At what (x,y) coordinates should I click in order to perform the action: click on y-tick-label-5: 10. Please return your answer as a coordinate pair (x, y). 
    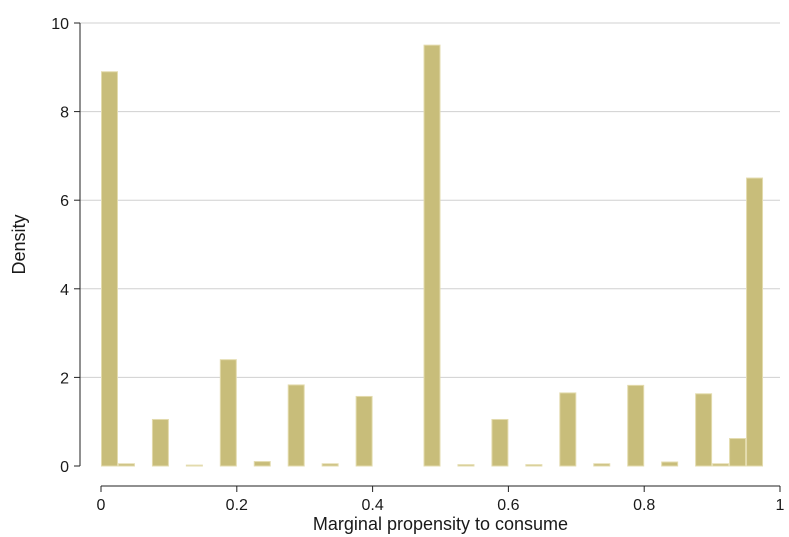
    Looking at the image, I should click on (60, 24).